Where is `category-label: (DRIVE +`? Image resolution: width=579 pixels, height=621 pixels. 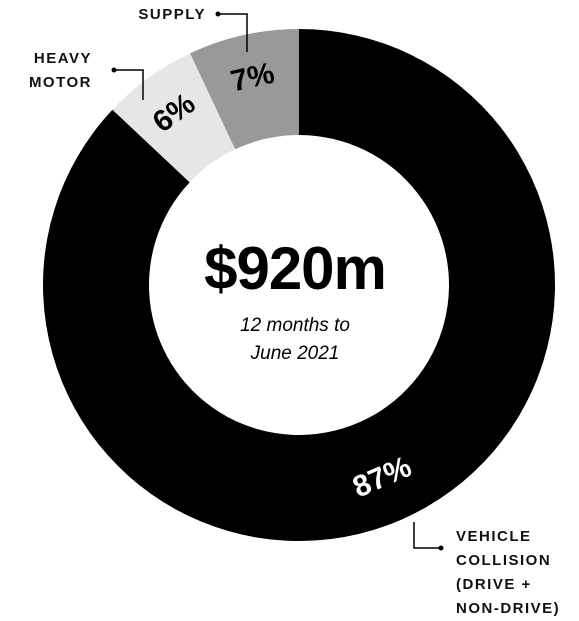
category-label: (DRIVE + is located at coordinates (494, 584).